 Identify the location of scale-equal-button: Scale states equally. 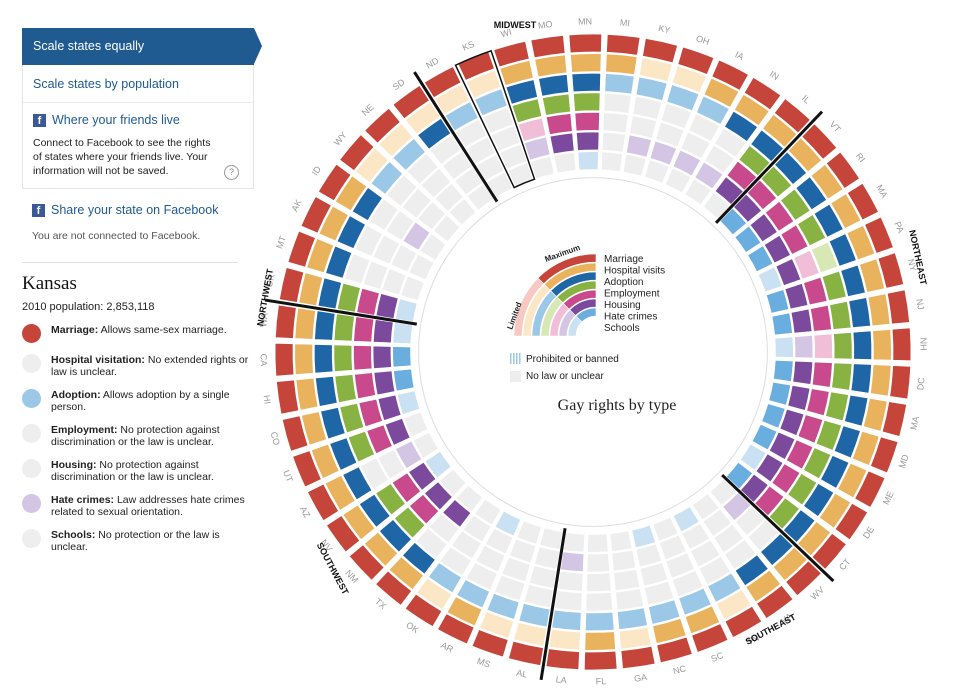
(142, 46).